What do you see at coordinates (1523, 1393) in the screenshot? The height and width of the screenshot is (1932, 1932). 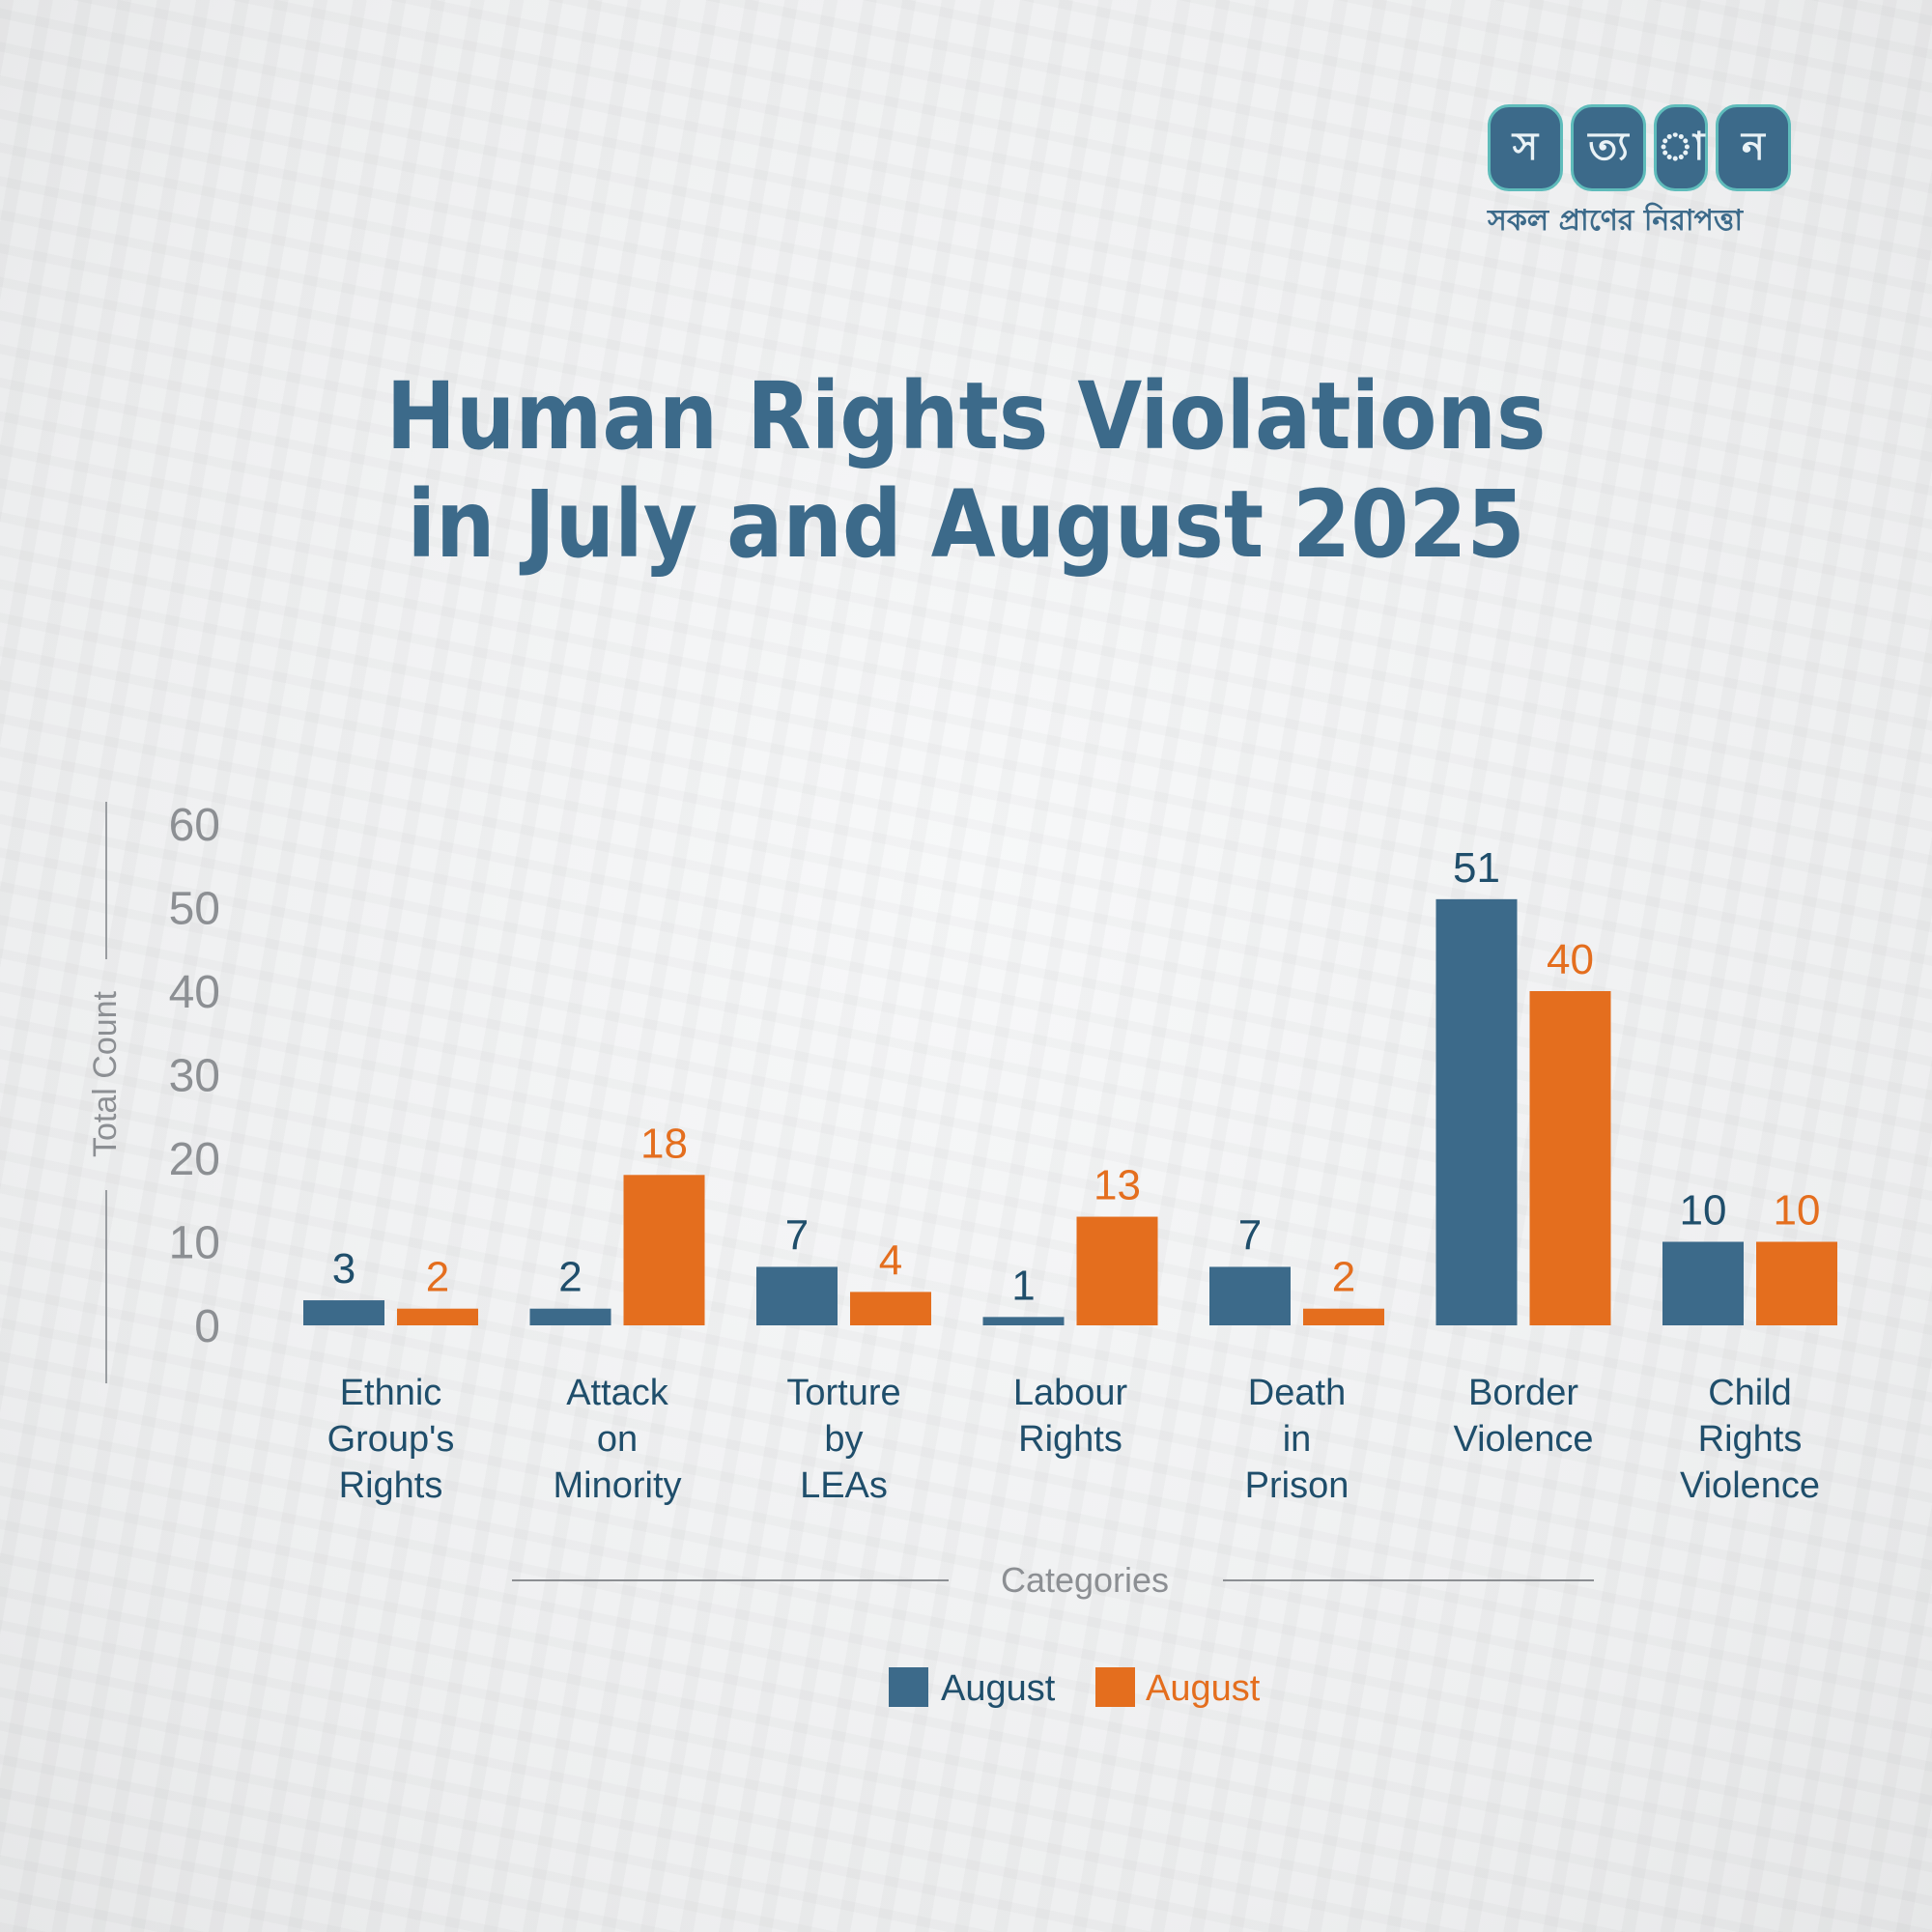 I see `x-tick-label-line: Border` at bounding box center [1523, 1393].